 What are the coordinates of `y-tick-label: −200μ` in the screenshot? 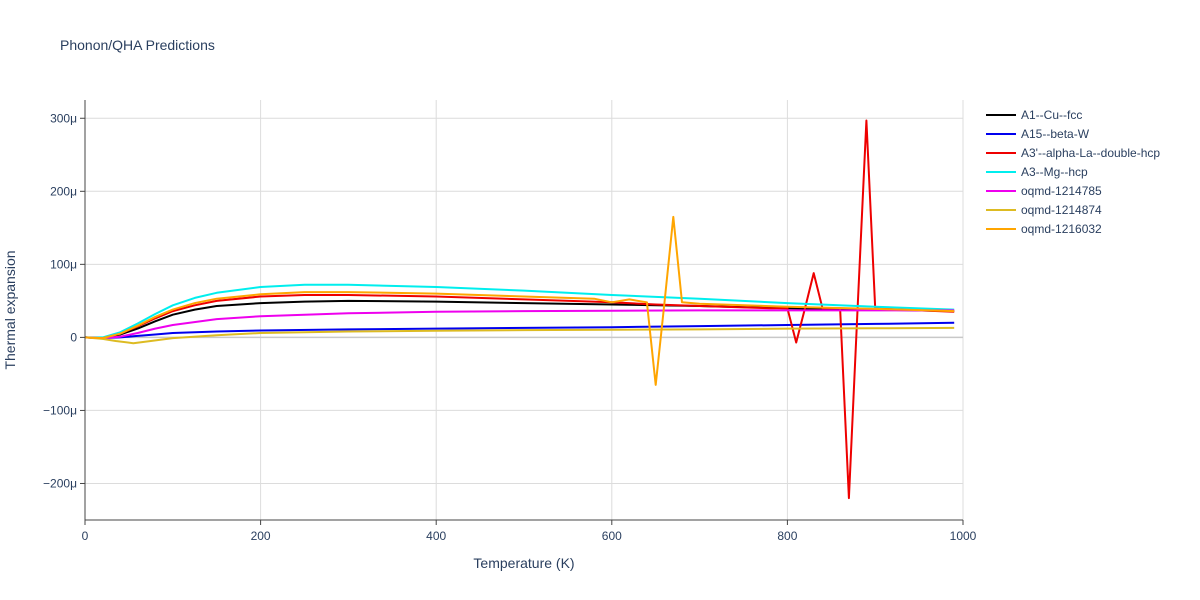 It's located at (60, 483).